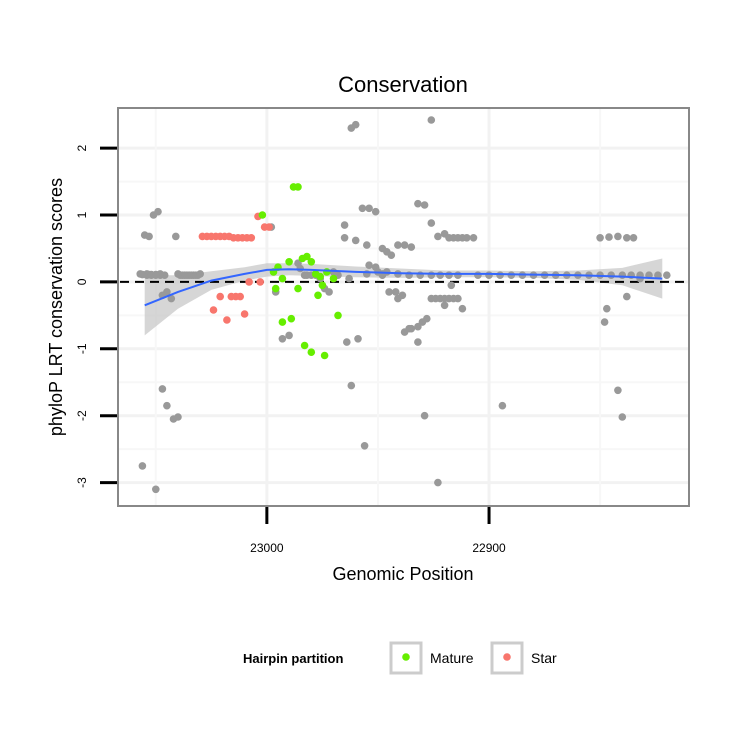 The image size is (750, 750). Describe the element at coordinates (402, 574) in the screenshot. I see `x-axis-title: Genomic Position` at that location.